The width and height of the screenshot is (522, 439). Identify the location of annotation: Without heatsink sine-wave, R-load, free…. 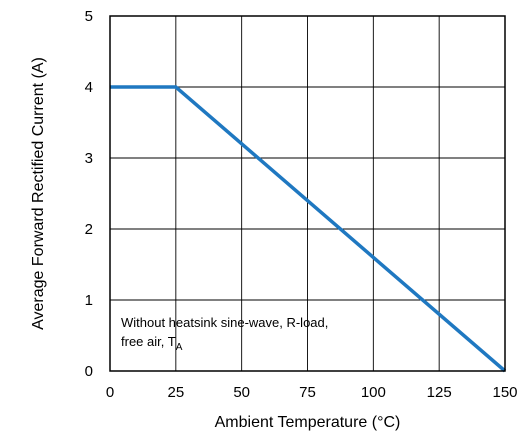
(224, 334).